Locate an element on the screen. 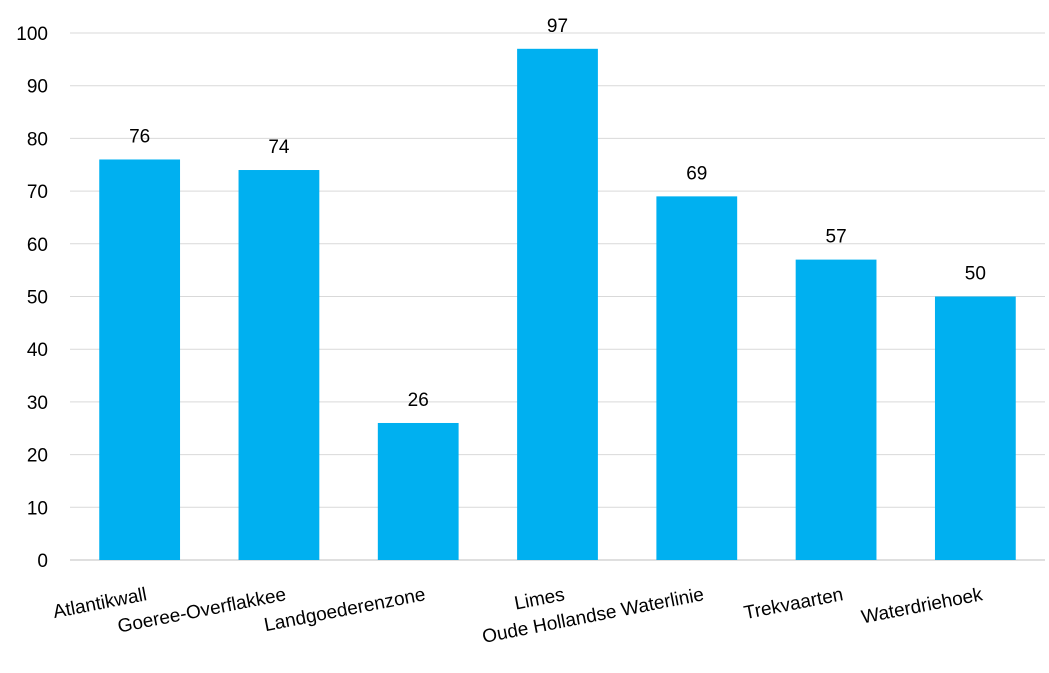 The width and height of the screenshot is (1049, 673). y-tick-label: 80 is located at coordinates (37, 139).